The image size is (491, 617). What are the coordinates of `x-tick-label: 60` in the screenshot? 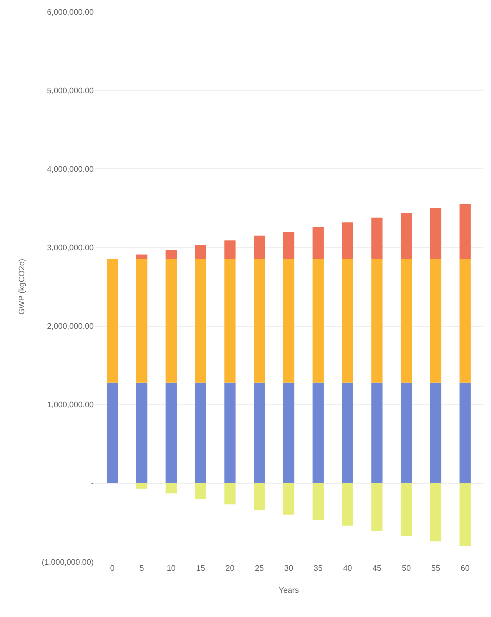 It's located at (465, 568).